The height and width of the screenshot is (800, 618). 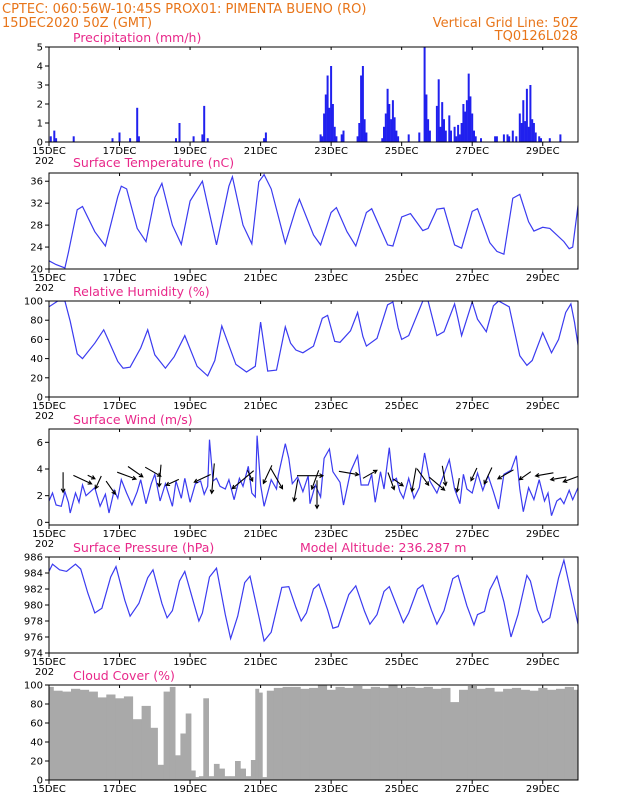 I want to click on wind-xtick-label: 19DEC, so click(x=190, y=534).